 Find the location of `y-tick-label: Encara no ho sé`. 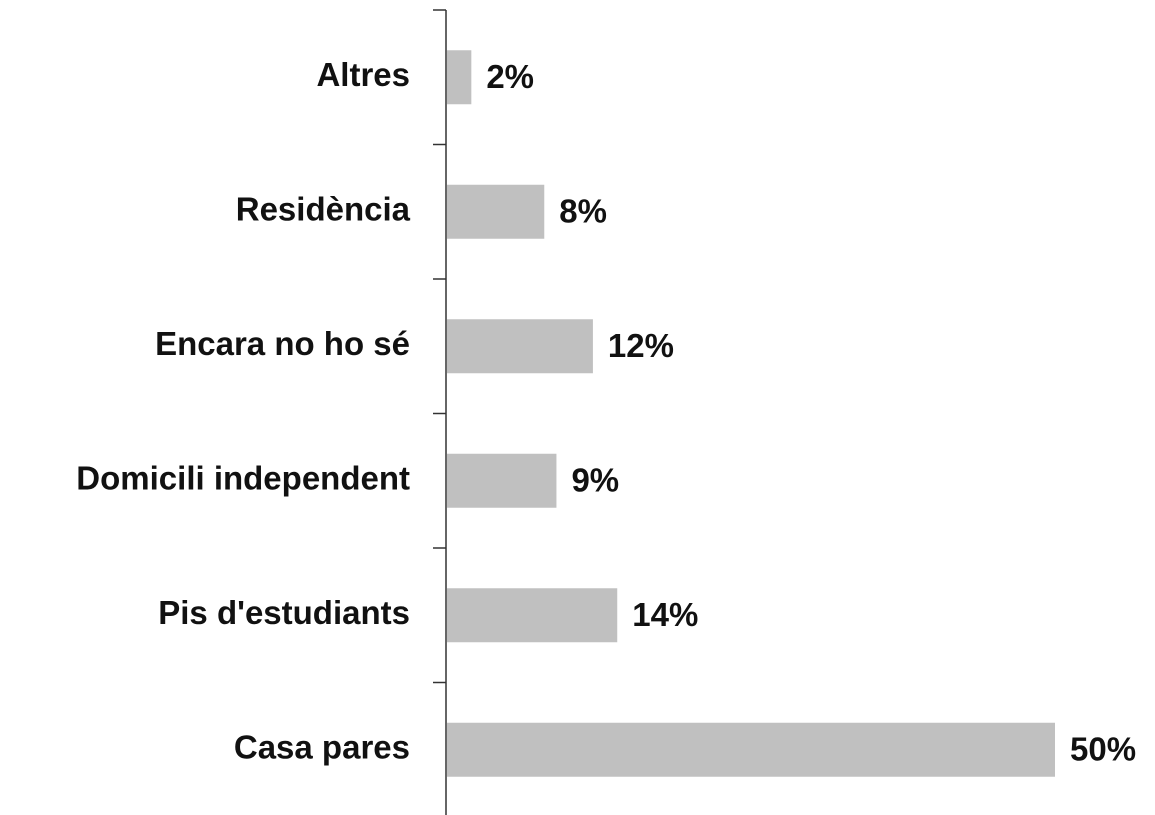

y-tick-label: Encara no ho sé is located at coordinates (282, 343).